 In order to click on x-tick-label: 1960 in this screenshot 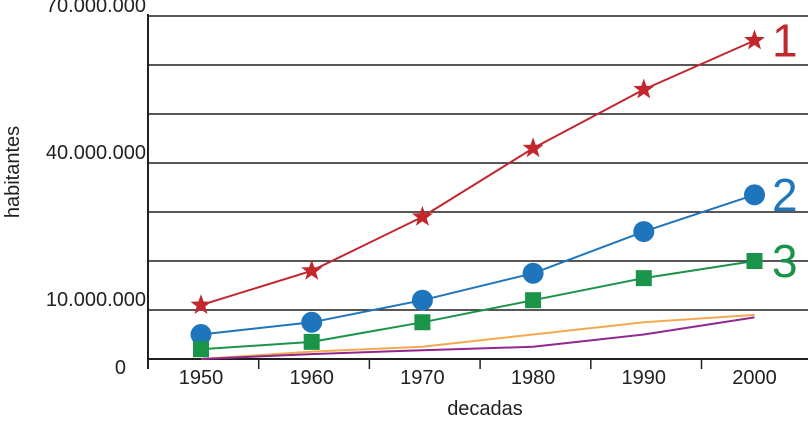, I will do `click(311, 378)`.